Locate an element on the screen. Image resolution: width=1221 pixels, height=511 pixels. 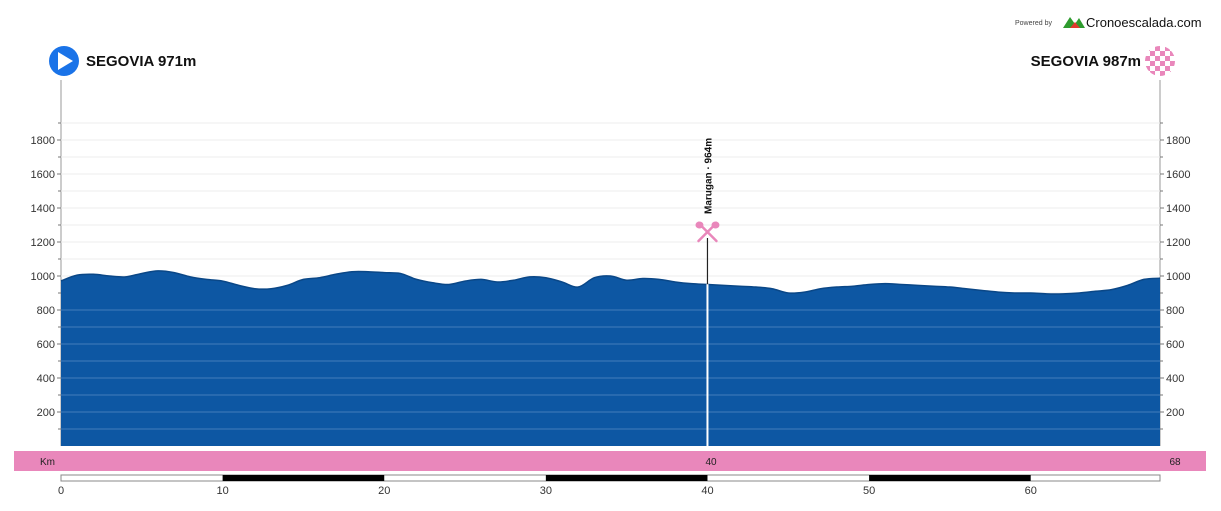
x-tick-label: 10 is located at coordinates (222, 491).